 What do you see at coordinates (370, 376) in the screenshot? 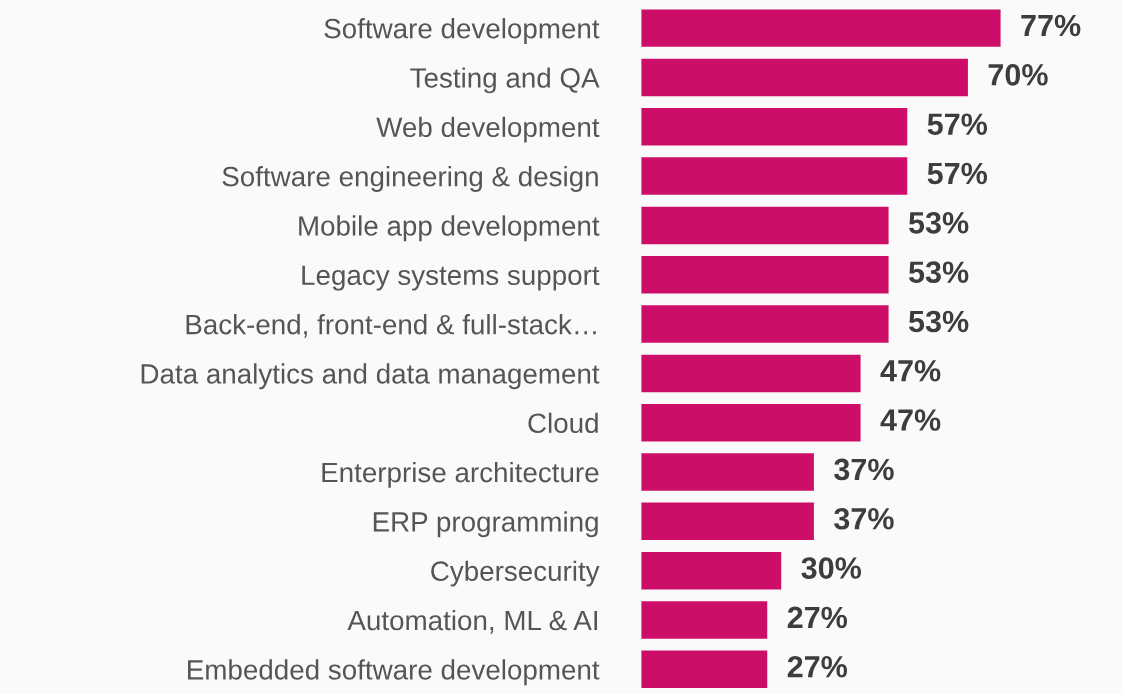
I see `y-tick-label: Data analytics and data management` at bounding box center [370, 376].